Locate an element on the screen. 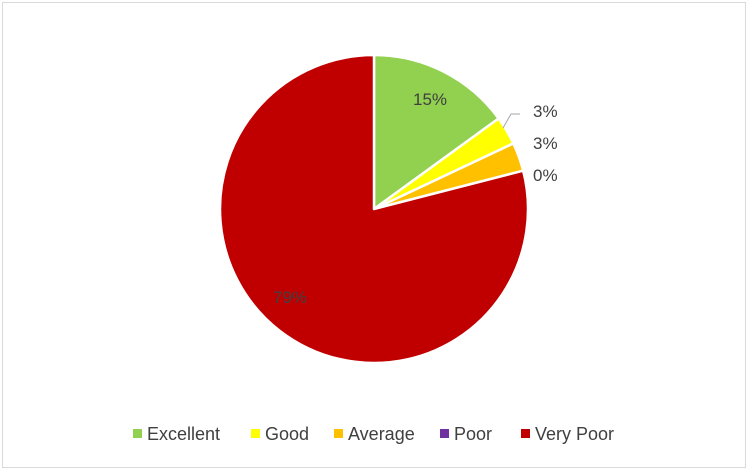  data-label-average: 3% is located at coordinates (545, 143).